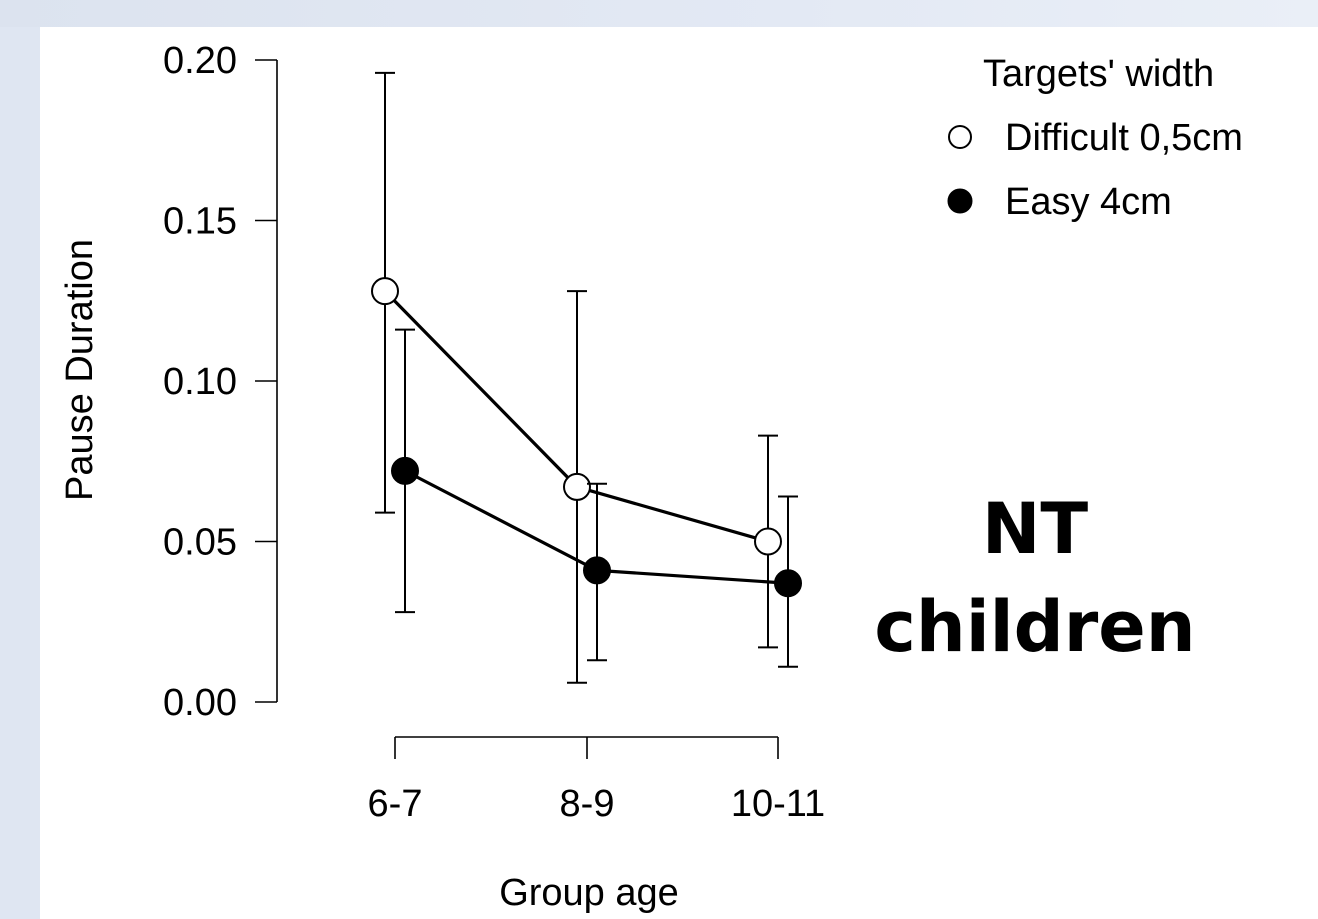 This screenshot has width=1318, height=919. What do you see at coordinates (1035, 529) in the screenshot?
I see `annotation-line-1: NT` at bounding box center [1035, 529].